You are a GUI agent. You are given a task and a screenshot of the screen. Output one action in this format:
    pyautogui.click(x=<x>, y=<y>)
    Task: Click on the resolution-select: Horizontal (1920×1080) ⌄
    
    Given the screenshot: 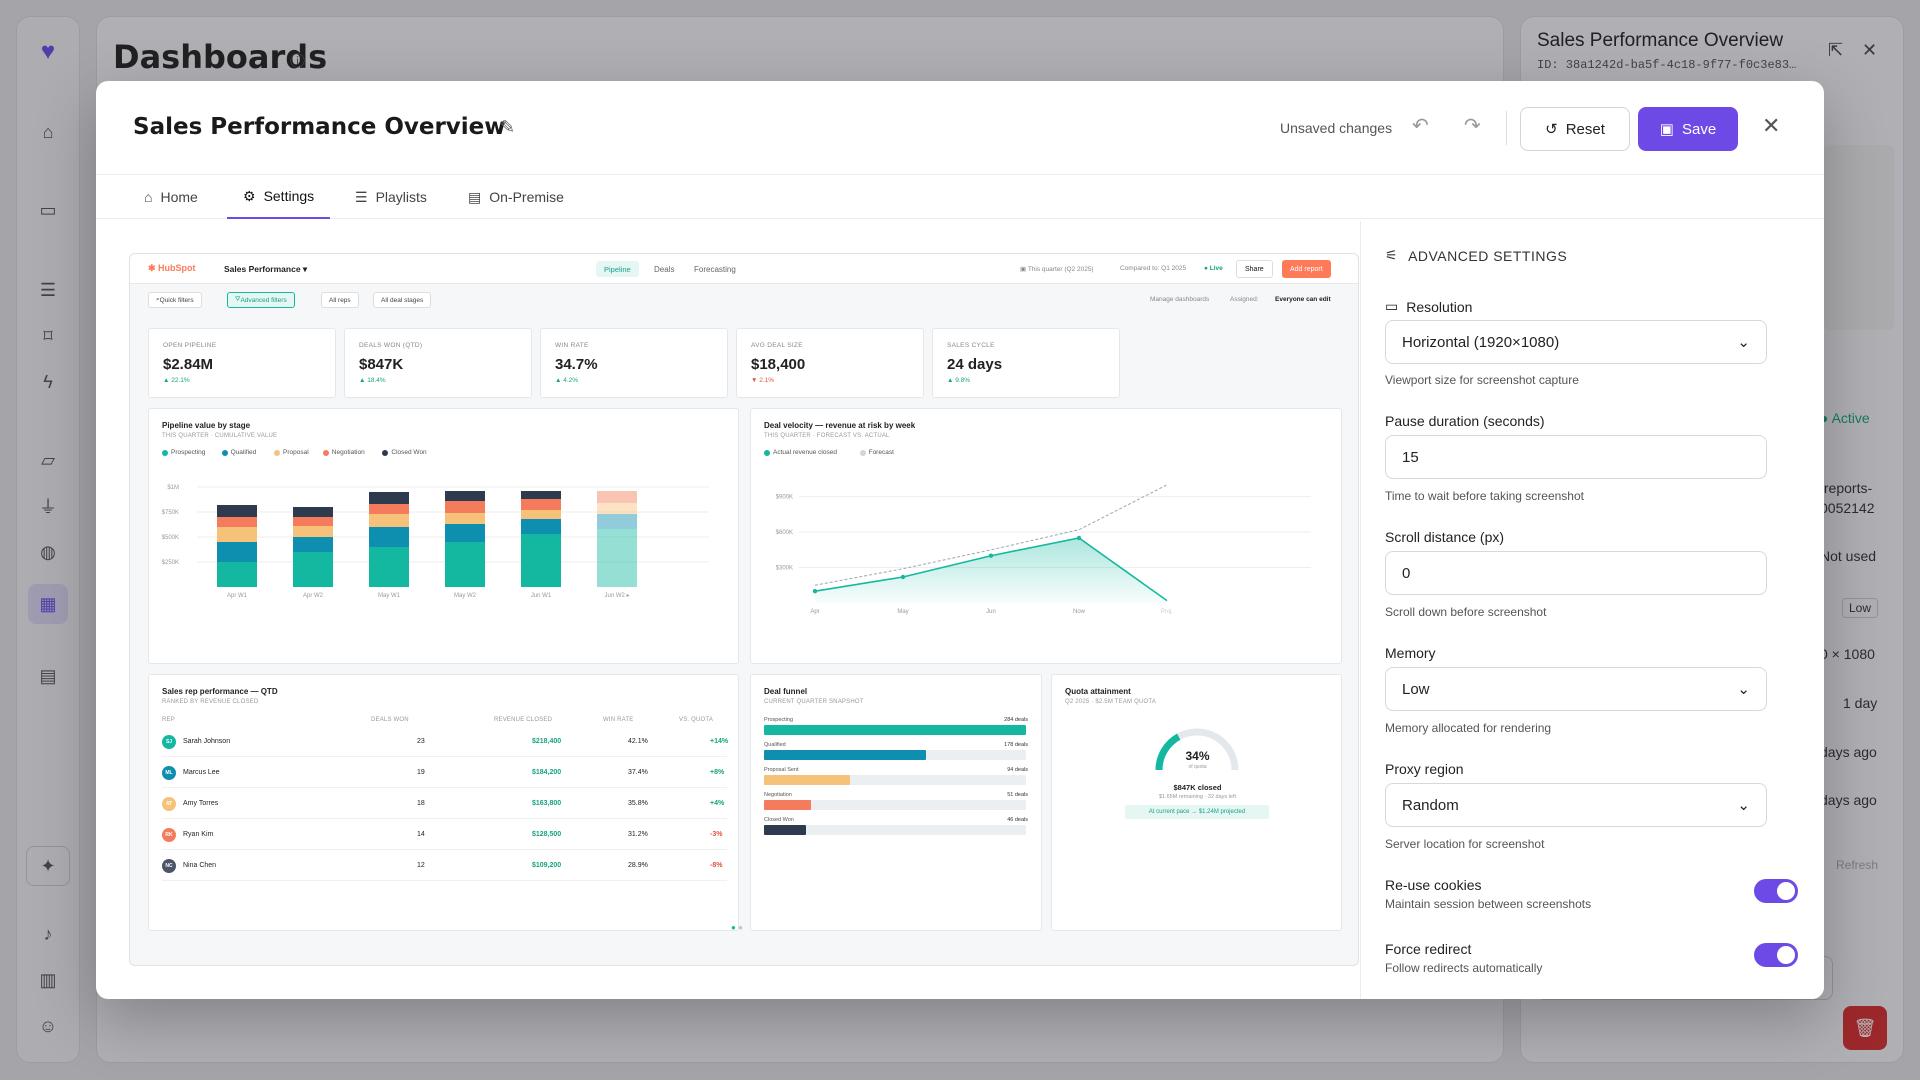 What is the action you would take?
    pyautogui.click(x=1576, y=342)
    